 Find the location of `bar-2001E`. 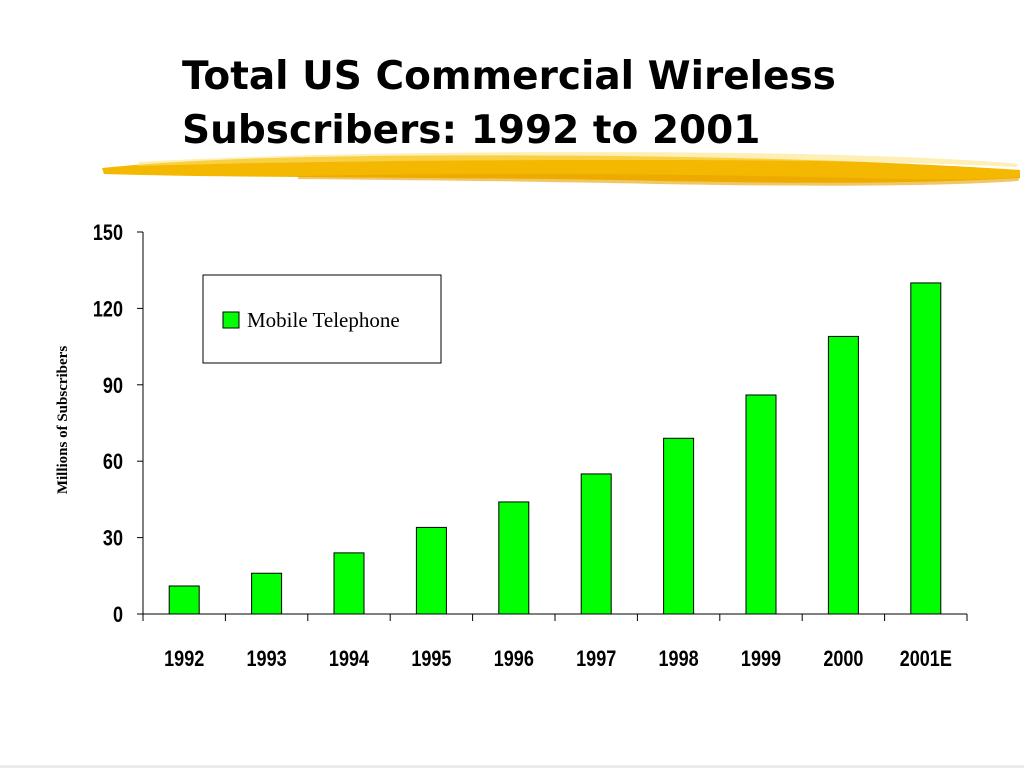

bar-2001E is located at coordinates (926, 448).